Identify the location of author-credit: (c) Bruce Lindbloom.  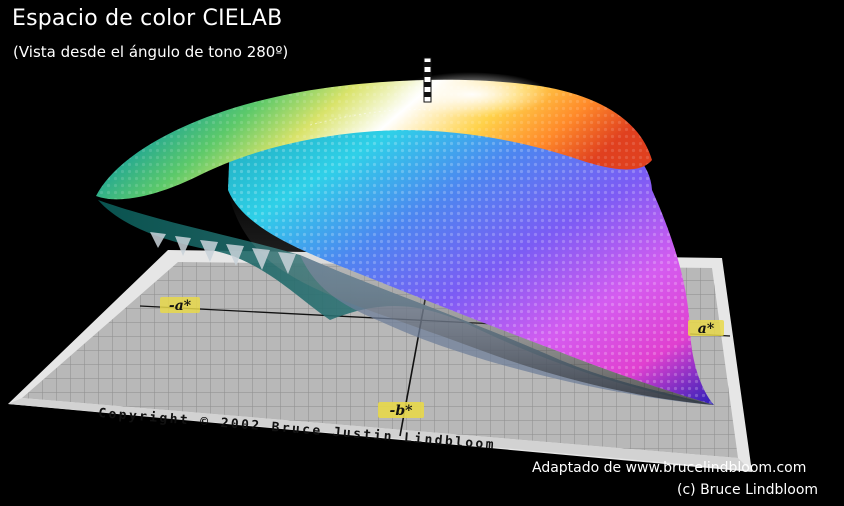
(748, 490).